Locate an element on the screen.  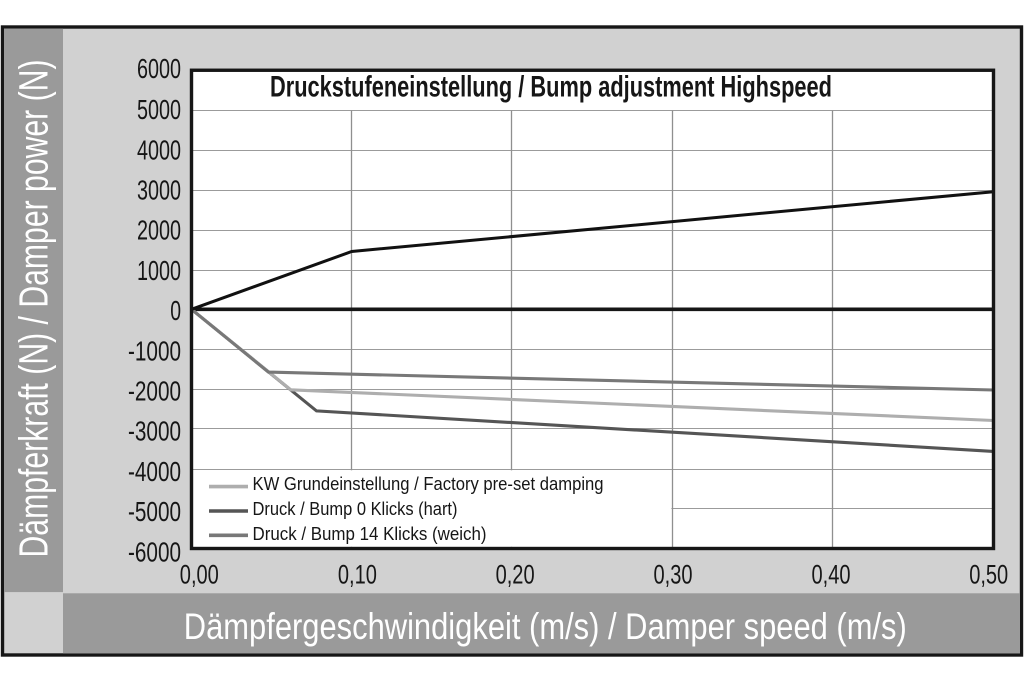
svg-text: 0,20 is located at coordinates (515, 574).